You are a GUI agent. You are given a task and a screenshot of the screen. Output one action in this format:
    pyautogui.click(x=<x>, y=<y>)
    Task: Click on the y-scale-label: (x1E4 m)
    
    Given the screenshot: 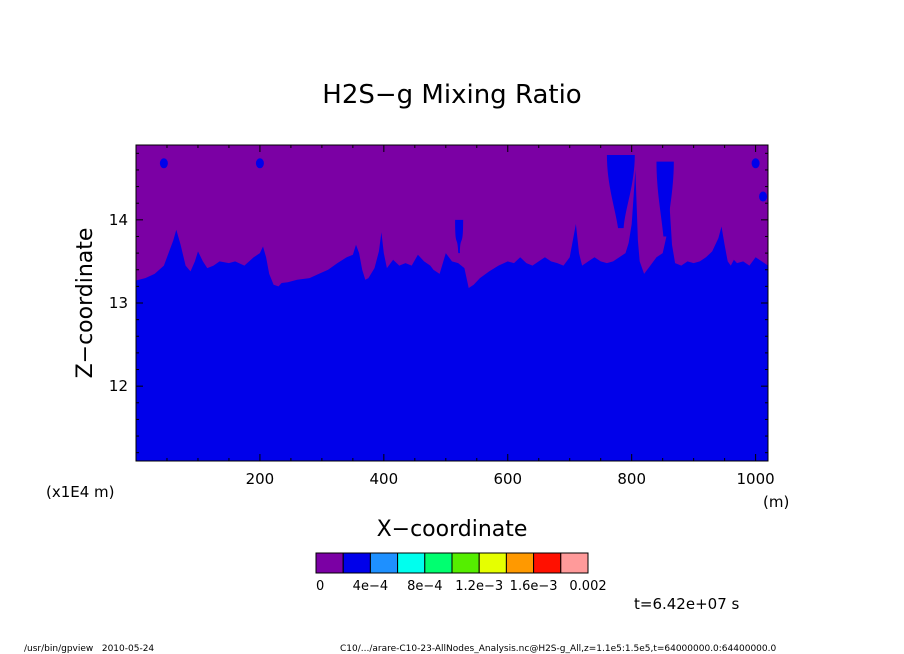 What is the action you would take?
    pyautogui.click(x=80, y=492)
    